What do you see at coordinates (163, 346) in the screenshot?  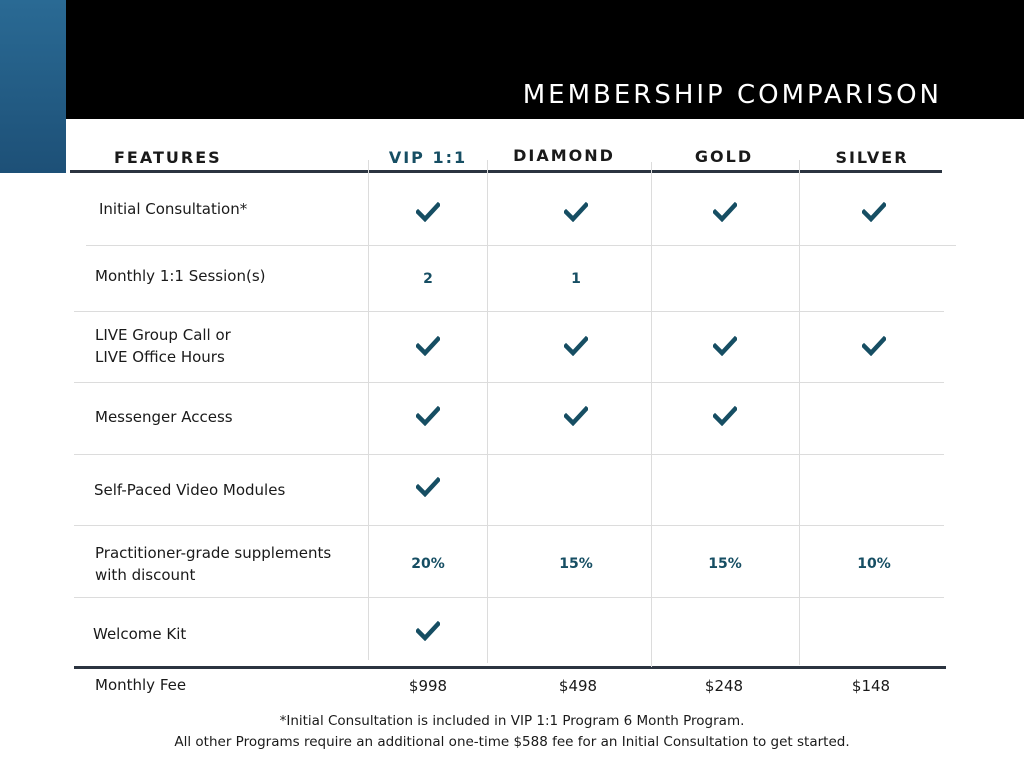 I see `row-label-live-group-call: LIVE Group Call or LIVE Office Hours` at bounding box center [163, 346].